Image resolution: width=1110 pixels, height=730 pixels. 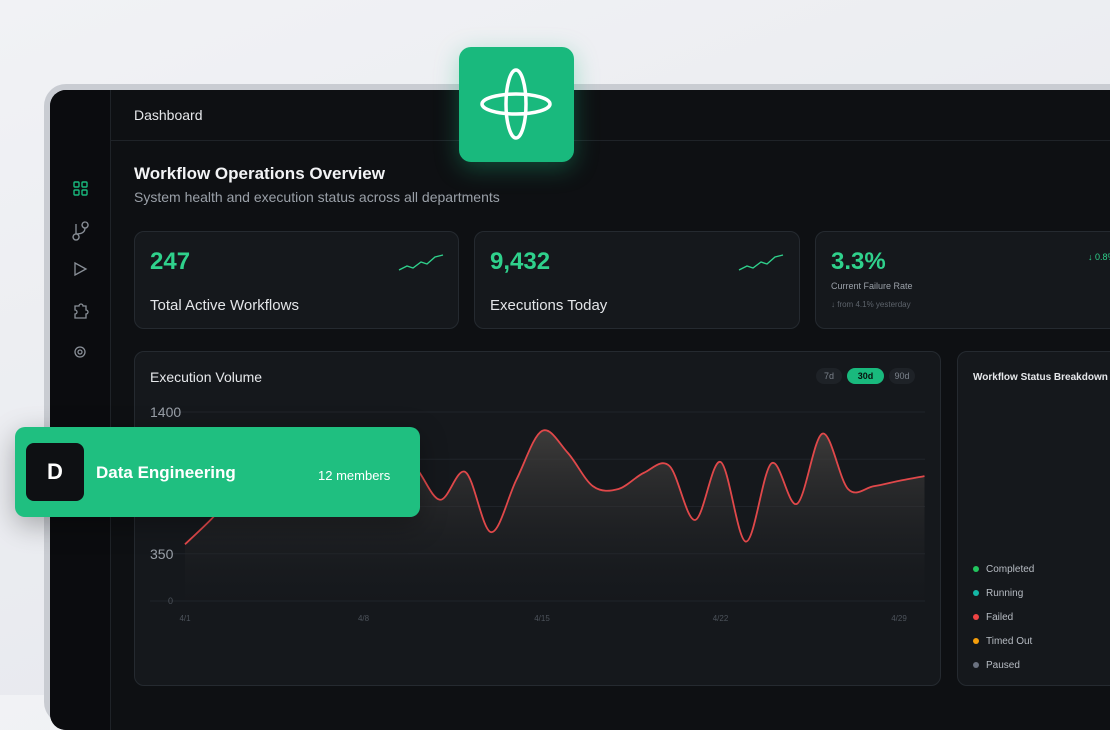 I want to click on sidebar, so click(x=80, y=410).